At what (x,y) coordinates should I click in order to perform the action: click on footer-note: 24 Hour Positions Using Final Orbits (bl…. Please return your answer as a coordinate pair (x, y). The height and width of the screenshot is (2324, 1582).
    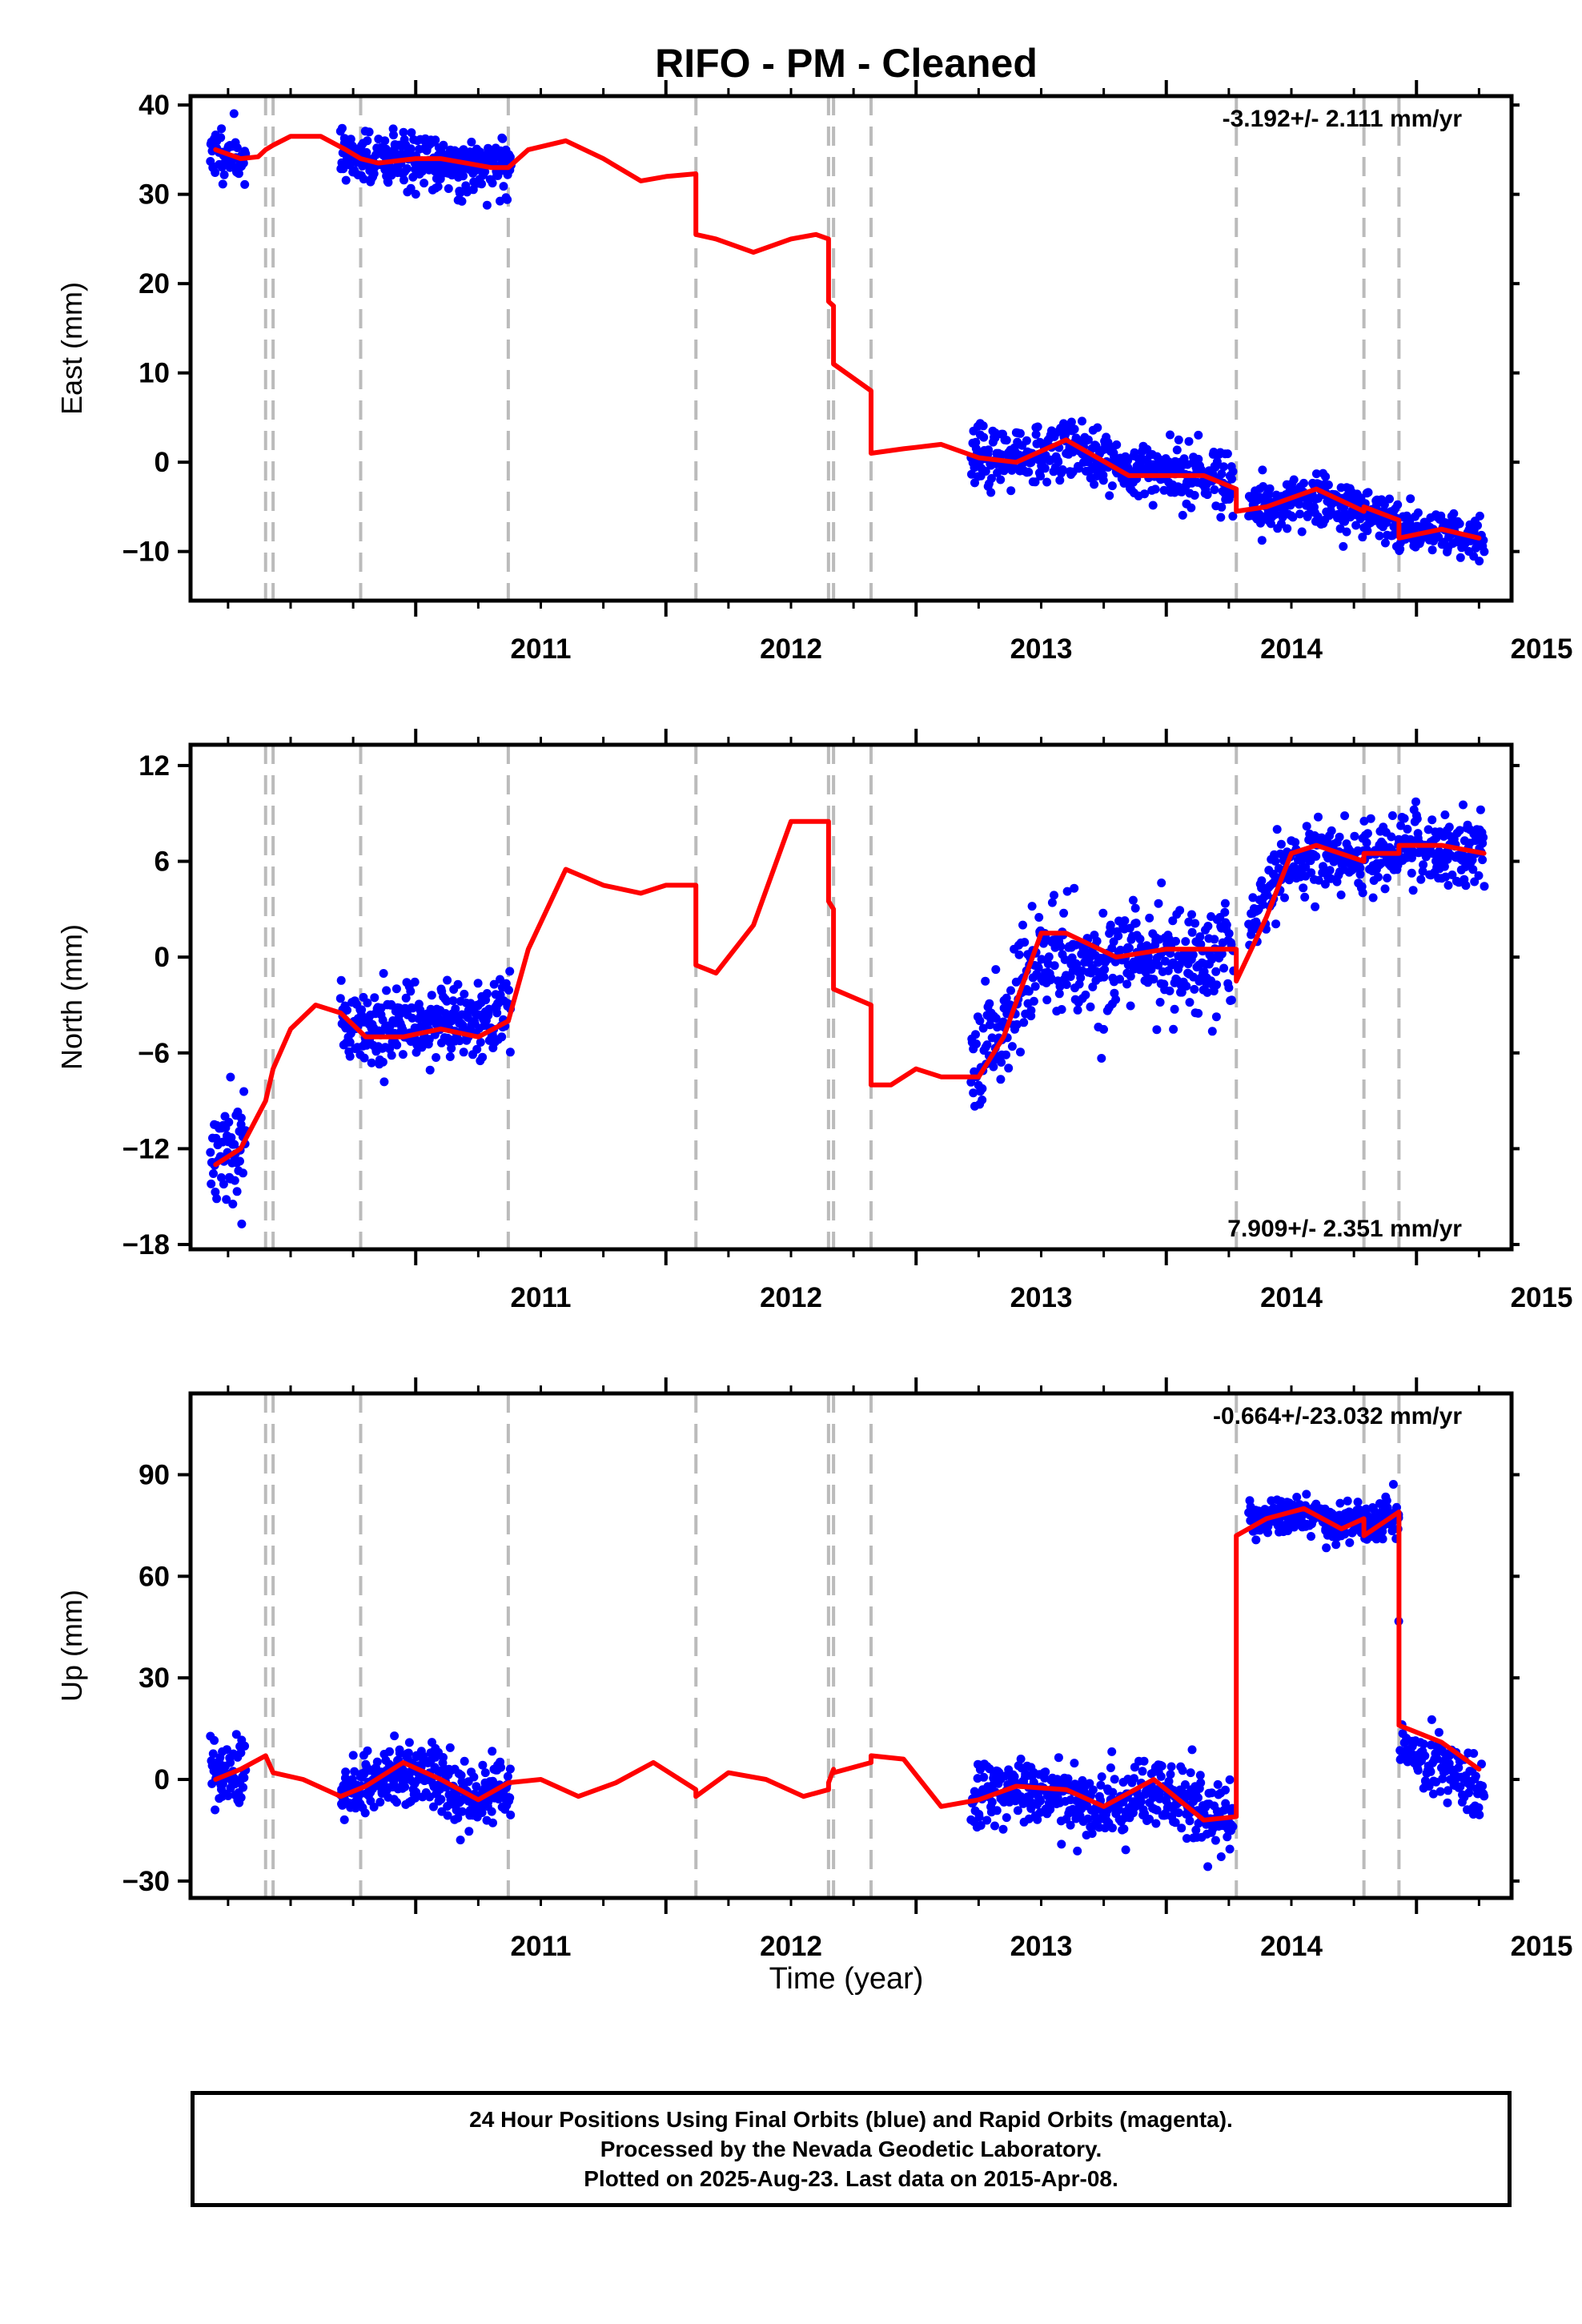
    Looking at the image, I should click on (851, 2149).